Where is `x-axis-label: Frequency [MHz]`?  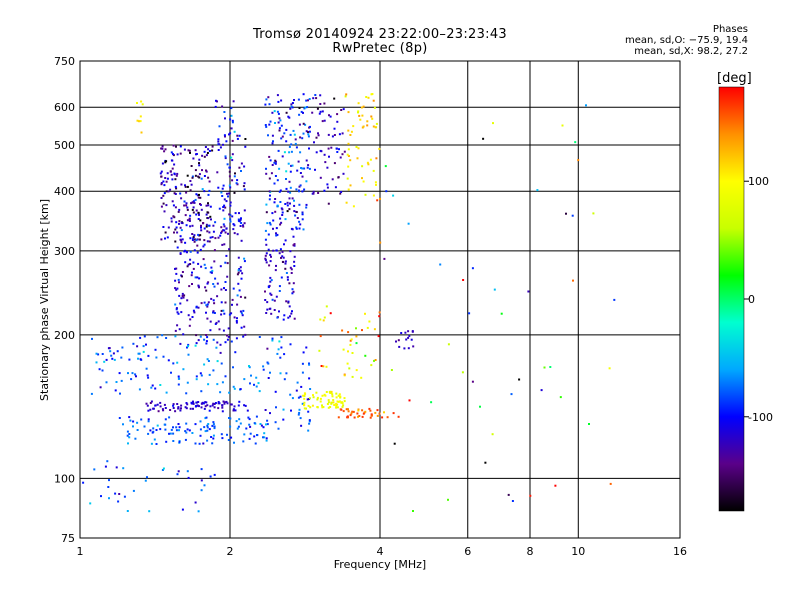
x-axis-label: Frequency [MHz] is located at coordinates (380, 564).